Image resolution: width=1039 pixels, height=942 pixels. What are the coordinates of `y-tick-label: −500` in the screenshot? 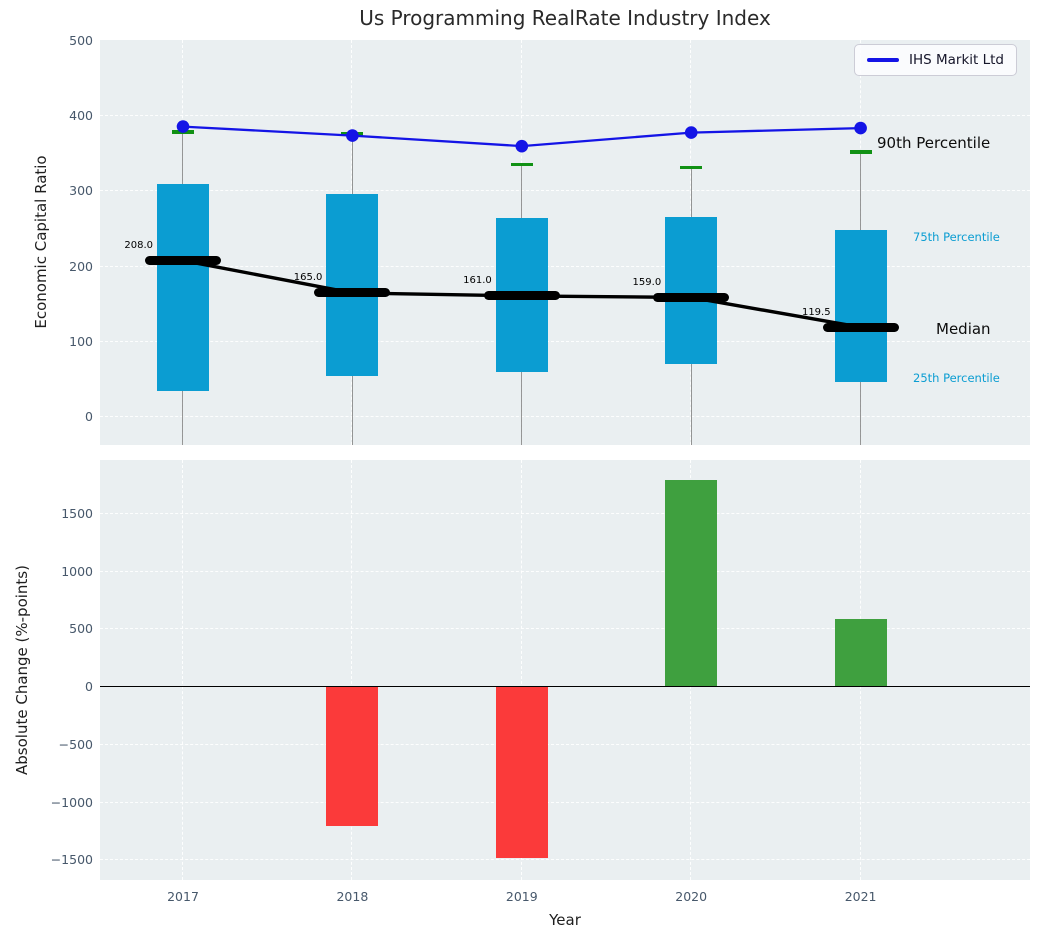 It's located at (75, 744).